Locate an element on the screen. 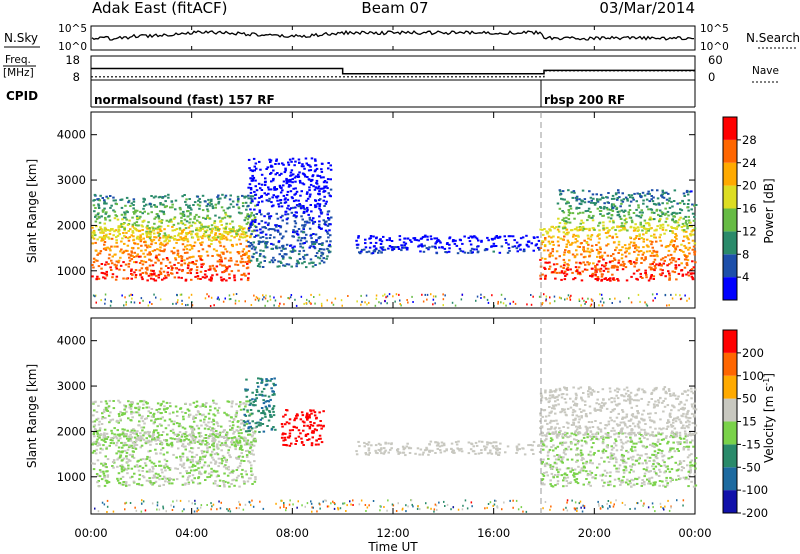 The image size is (800, 554). velocity-colorbar-label: Velocity [m s-1] is located at coordinates (769, 418).